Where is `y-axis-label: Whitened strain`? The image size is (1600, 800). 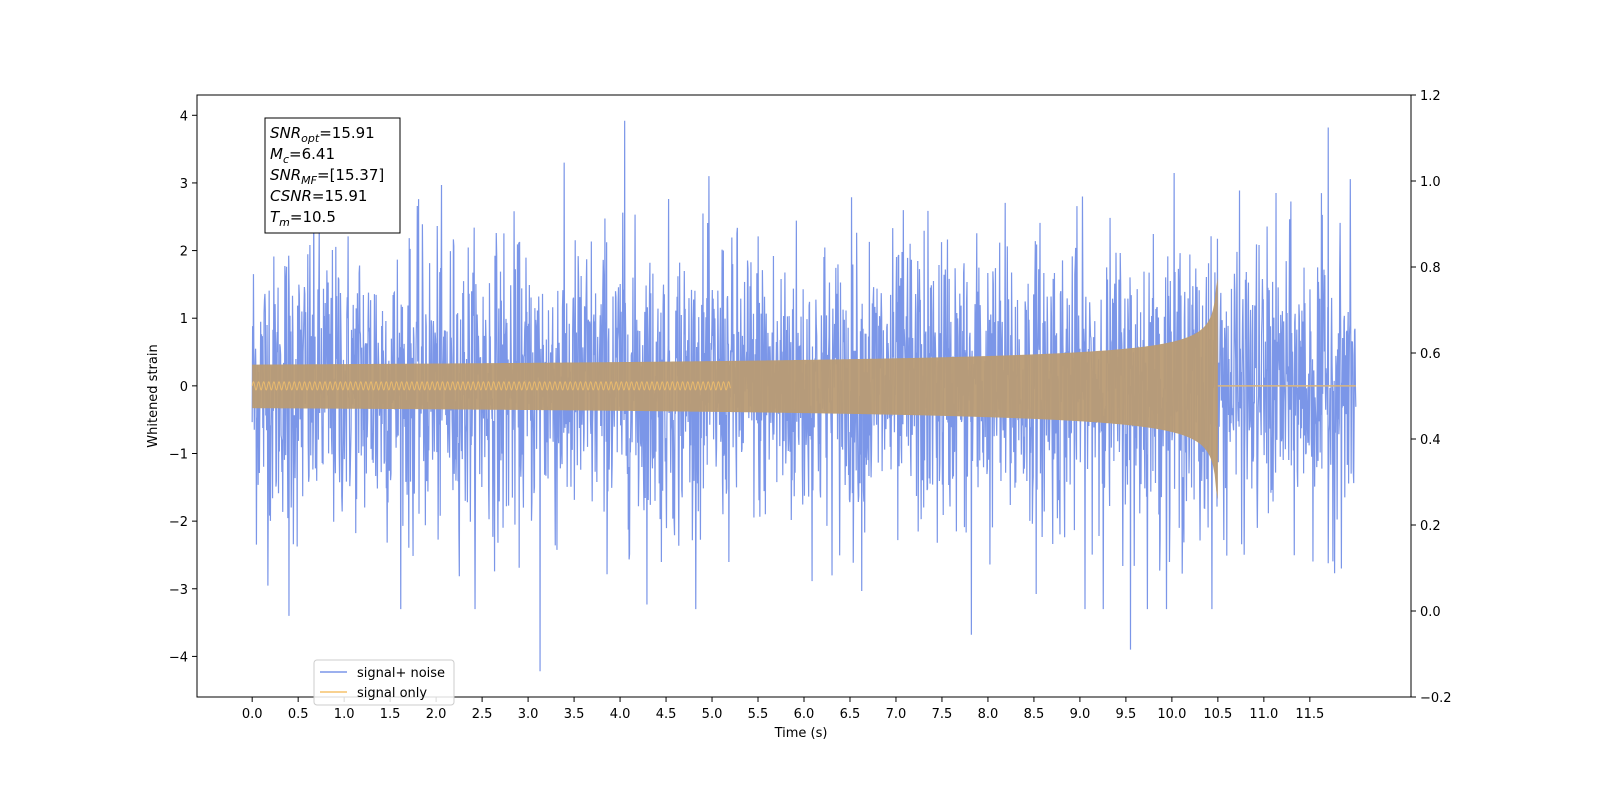
y-axis-label: Whitened strain is located at coordinates (153, 395).